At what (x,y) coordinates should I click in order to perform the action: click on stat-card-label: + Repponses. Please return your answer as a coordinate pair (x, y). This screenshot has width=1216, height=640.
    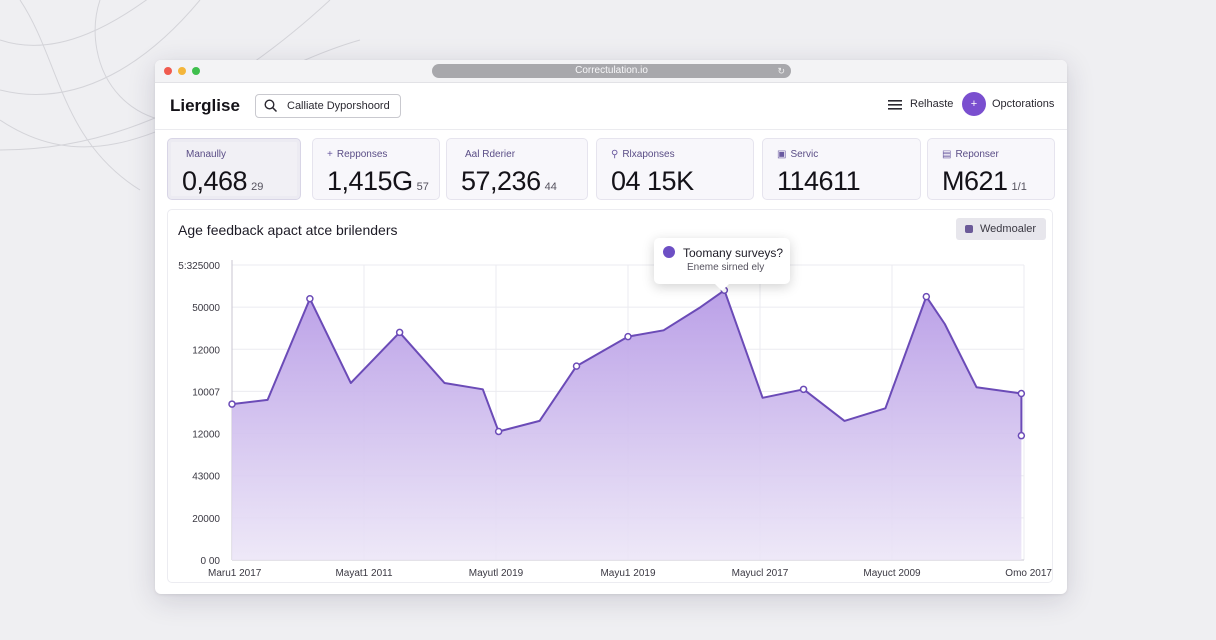
    Looking at the image, I should click on (357, 154).